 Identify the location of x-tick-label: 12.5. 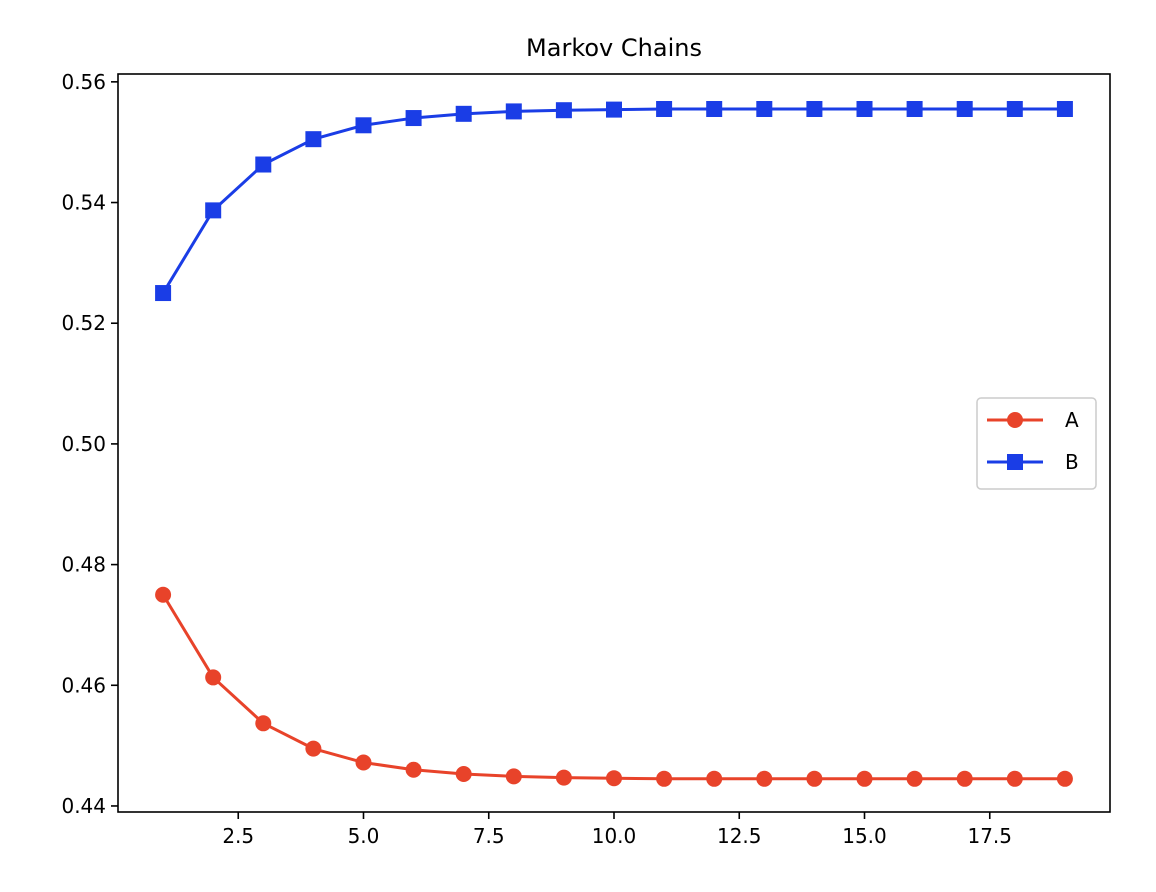
(739, 836).